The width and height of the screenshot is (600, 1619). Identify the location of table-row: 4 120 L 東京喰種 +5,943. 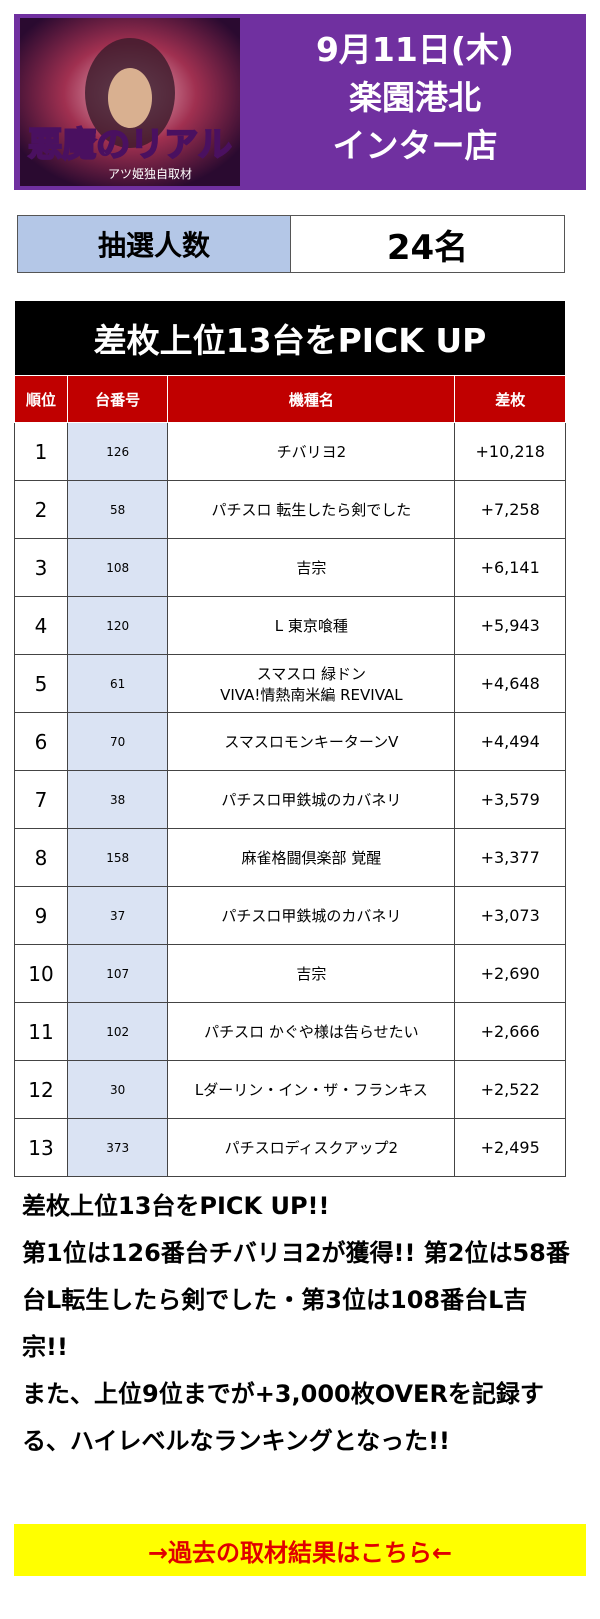
(289, 625).